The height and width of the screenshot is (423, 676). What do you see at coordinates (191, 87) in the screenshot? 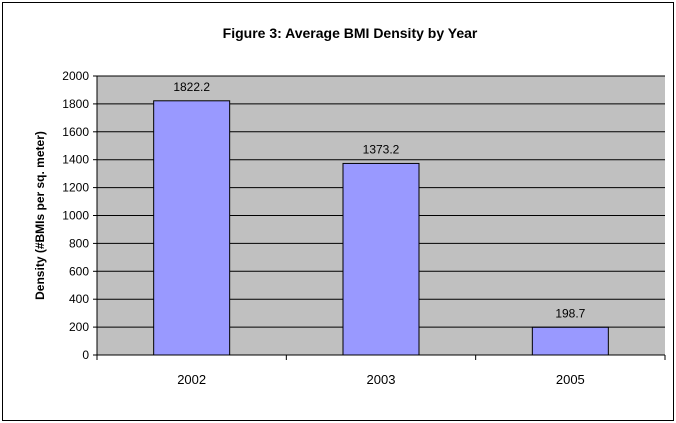
I see `data-label-2002: 1822.2` at bounding box center [191, 87].